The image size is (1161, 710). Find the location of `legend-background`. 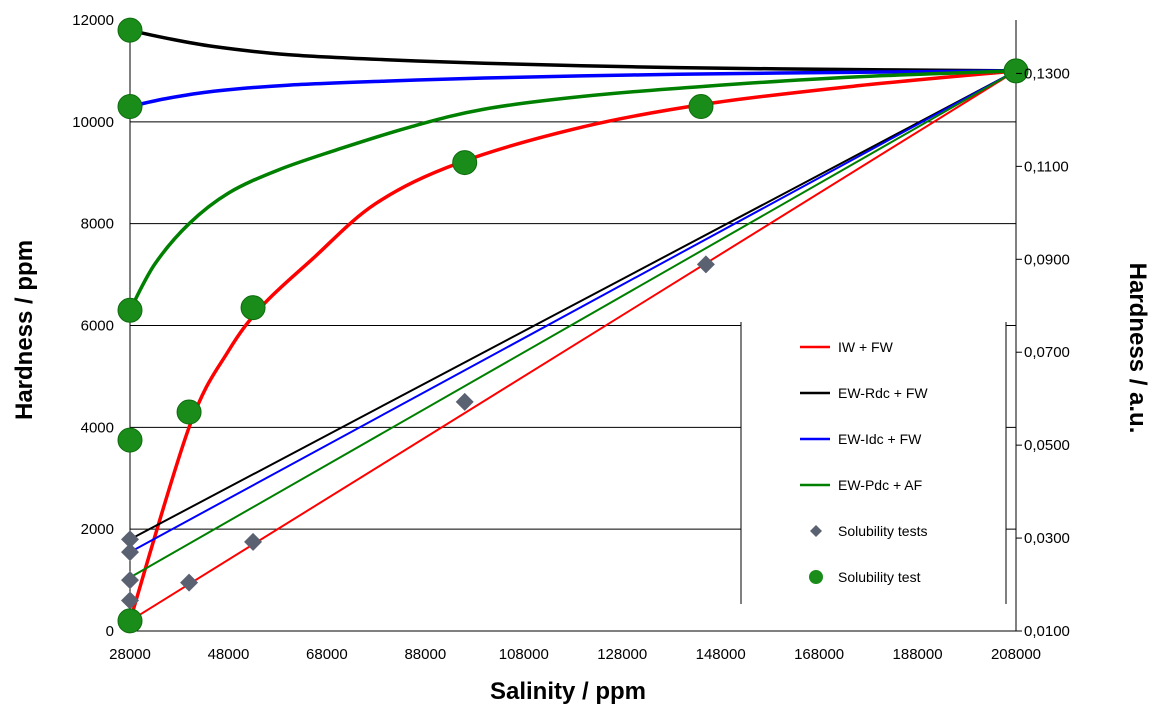

legend-background is located at coordinates (873, 463).